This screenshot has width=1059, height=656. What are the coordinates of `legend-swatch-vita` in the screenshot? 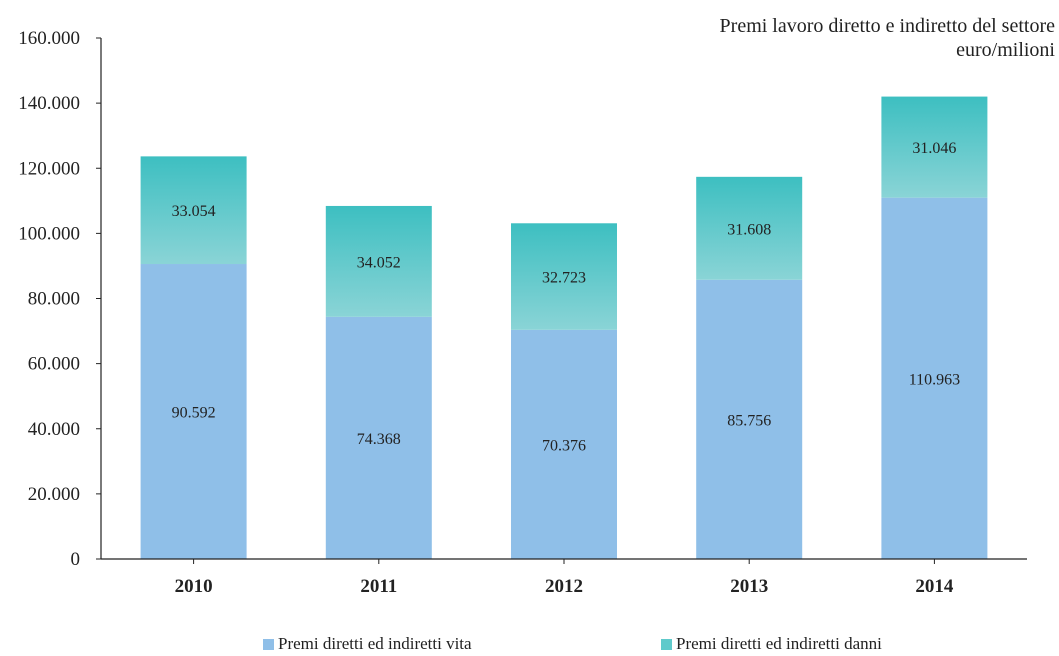 It's located at (268, 644).